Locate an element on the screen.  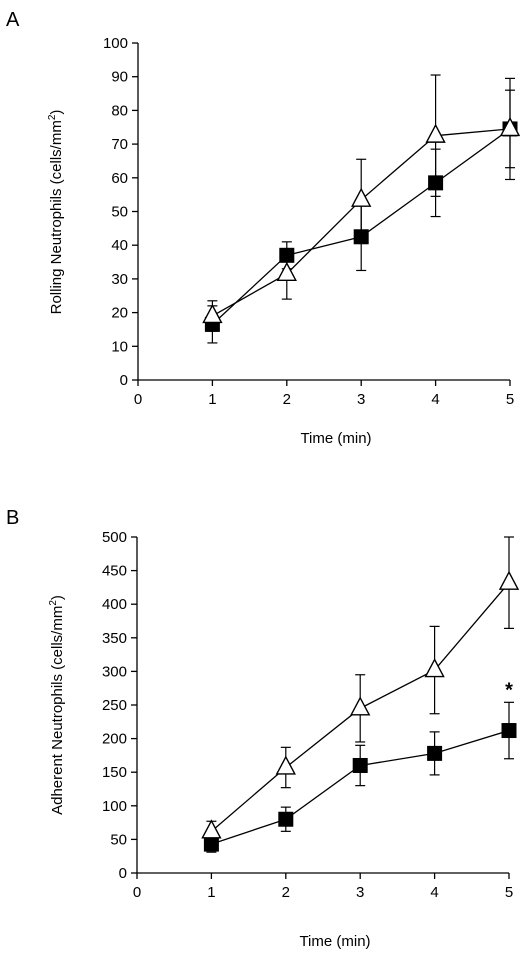
panel-a-y-tick-label: 40 is located at coordinates (119, 245).